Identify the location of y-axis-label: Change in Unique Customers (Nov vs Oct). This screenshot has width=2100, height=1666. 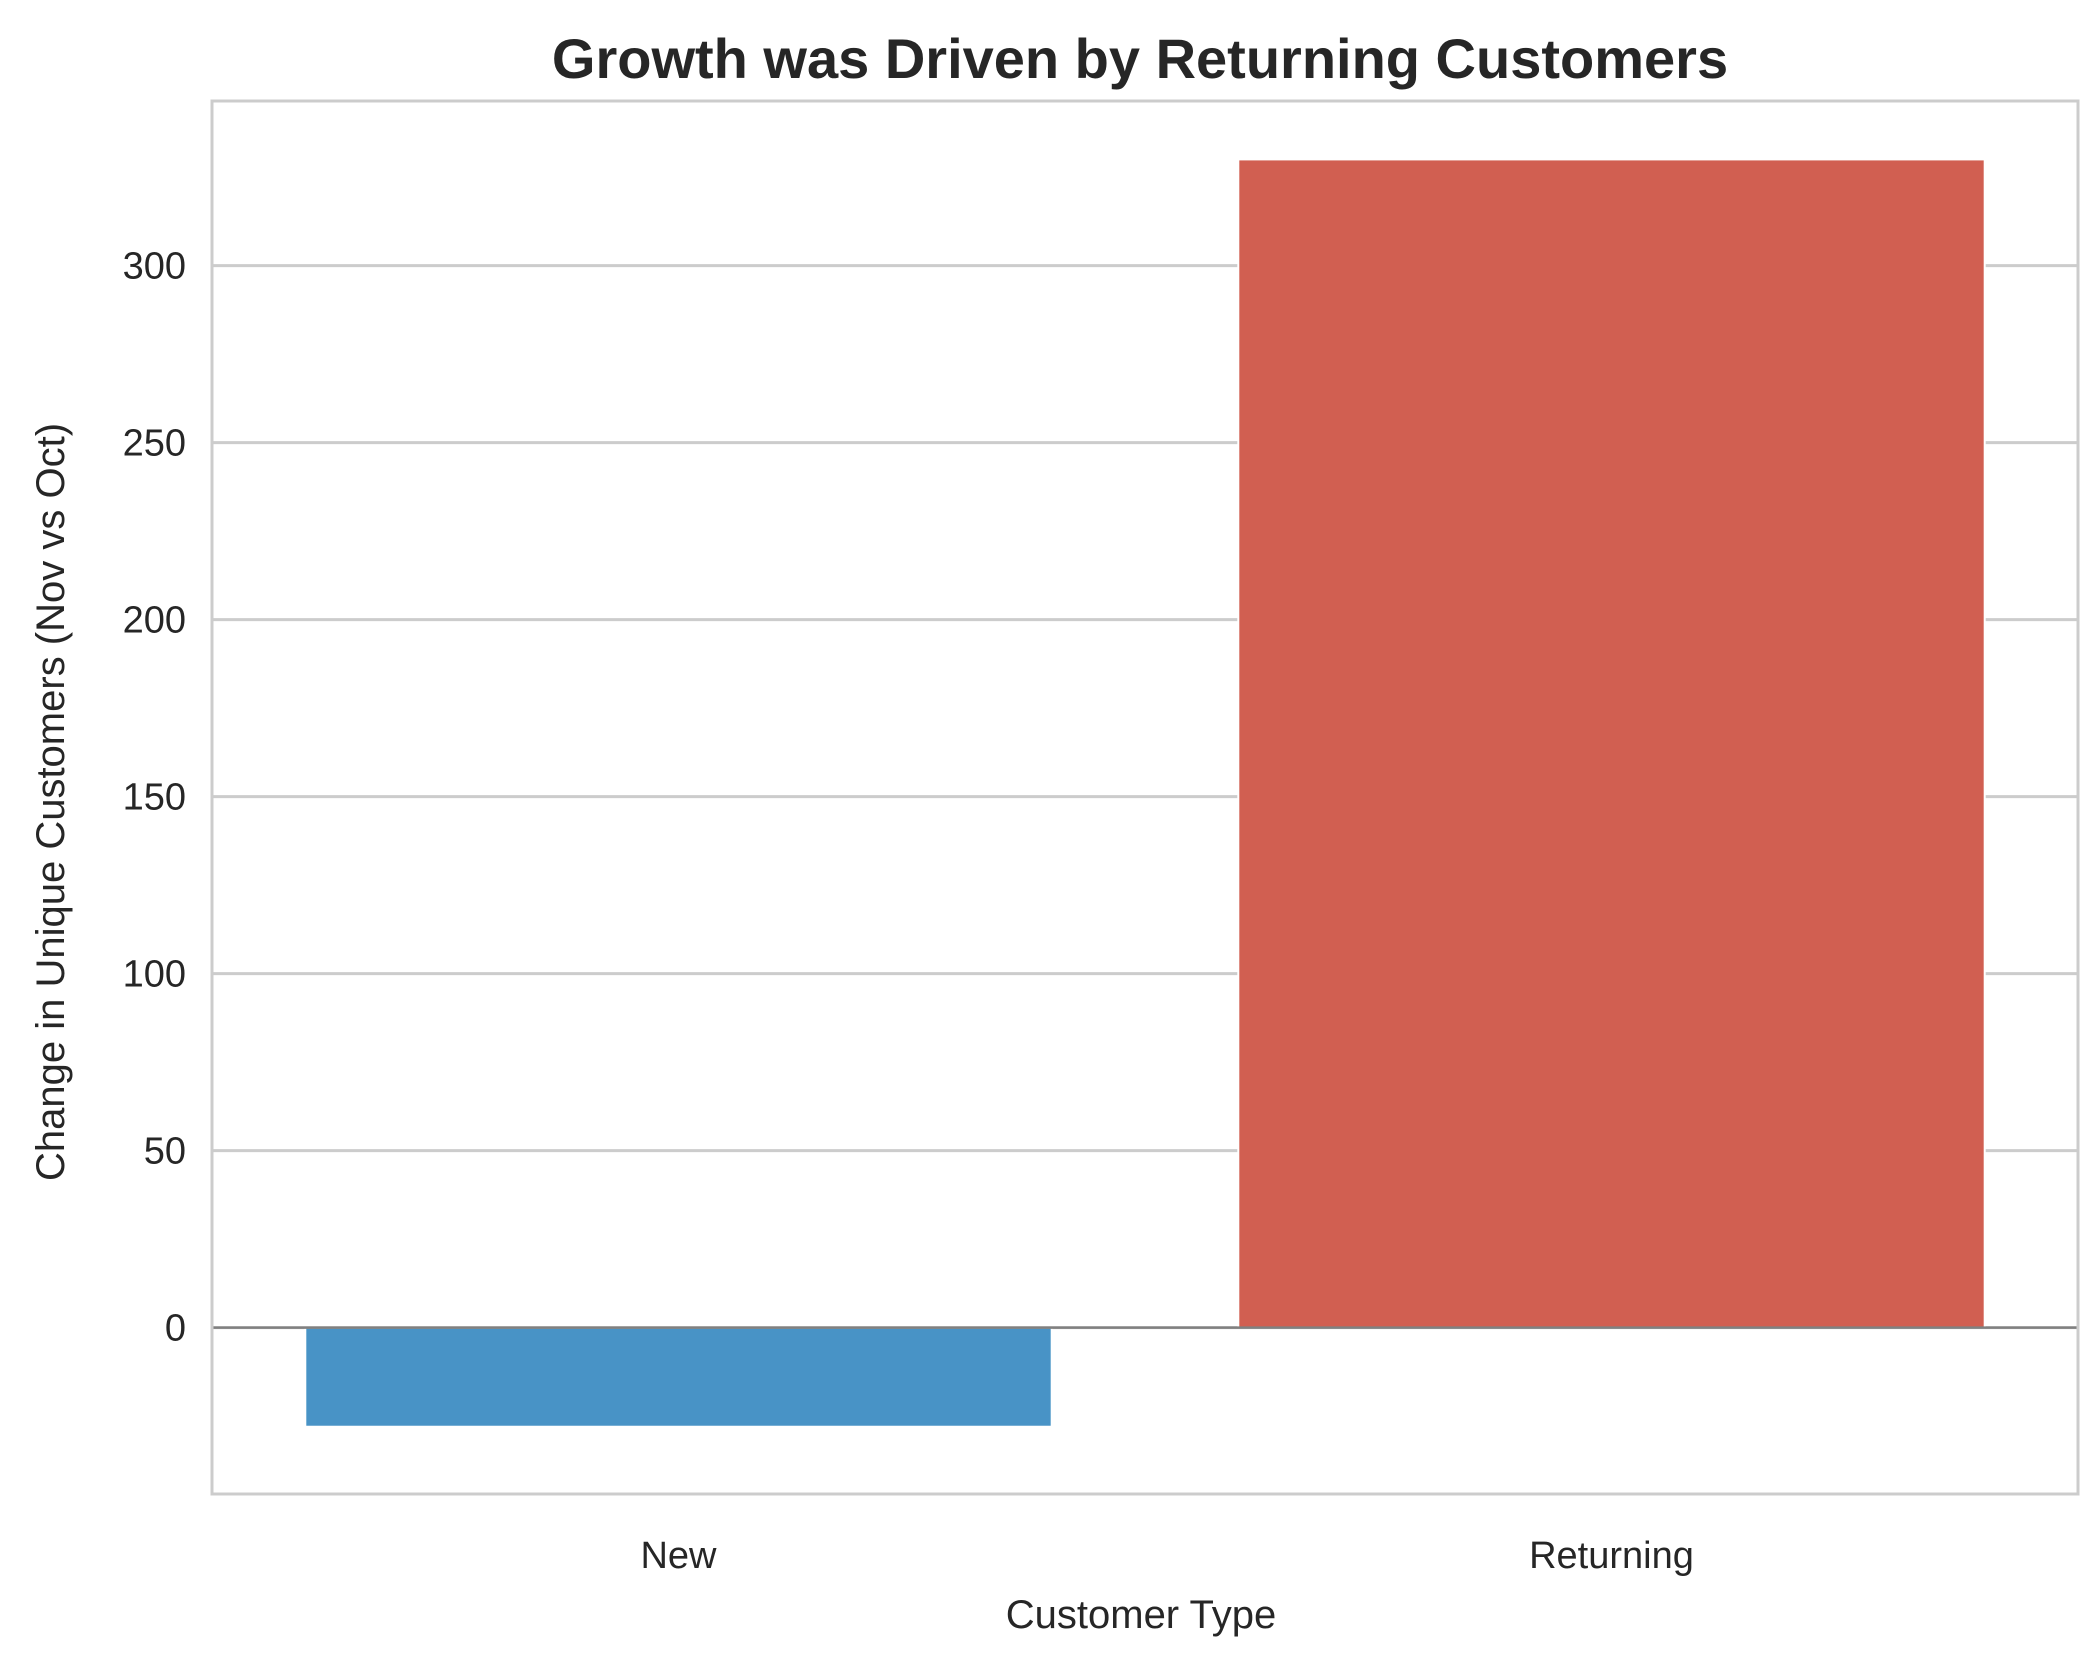
(51, 802).